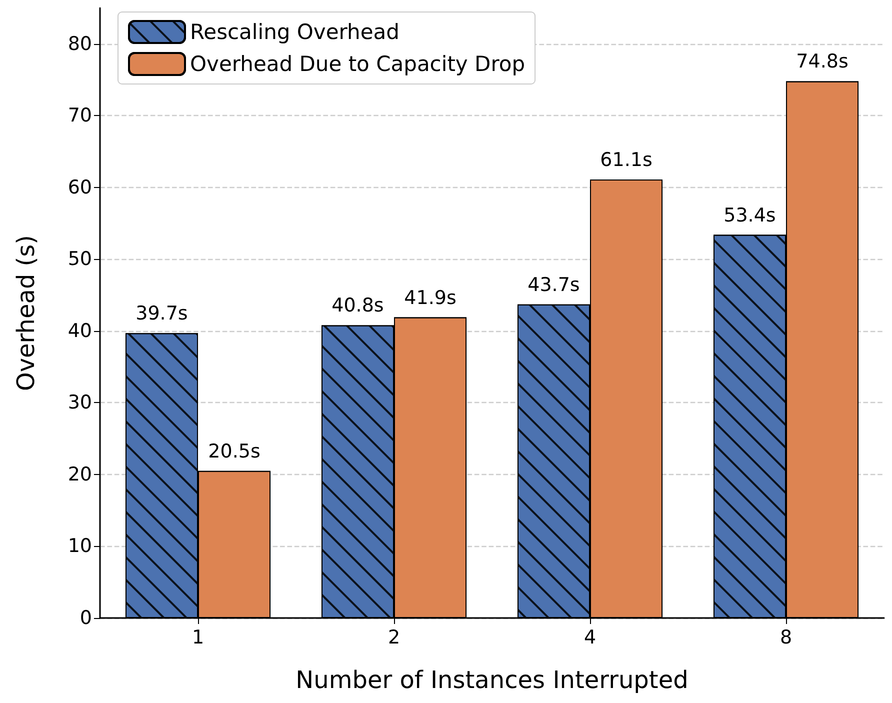 The height and width of the screenshot is (703, 892). I want to click on y-tick-label: 40, so click(80, 331).